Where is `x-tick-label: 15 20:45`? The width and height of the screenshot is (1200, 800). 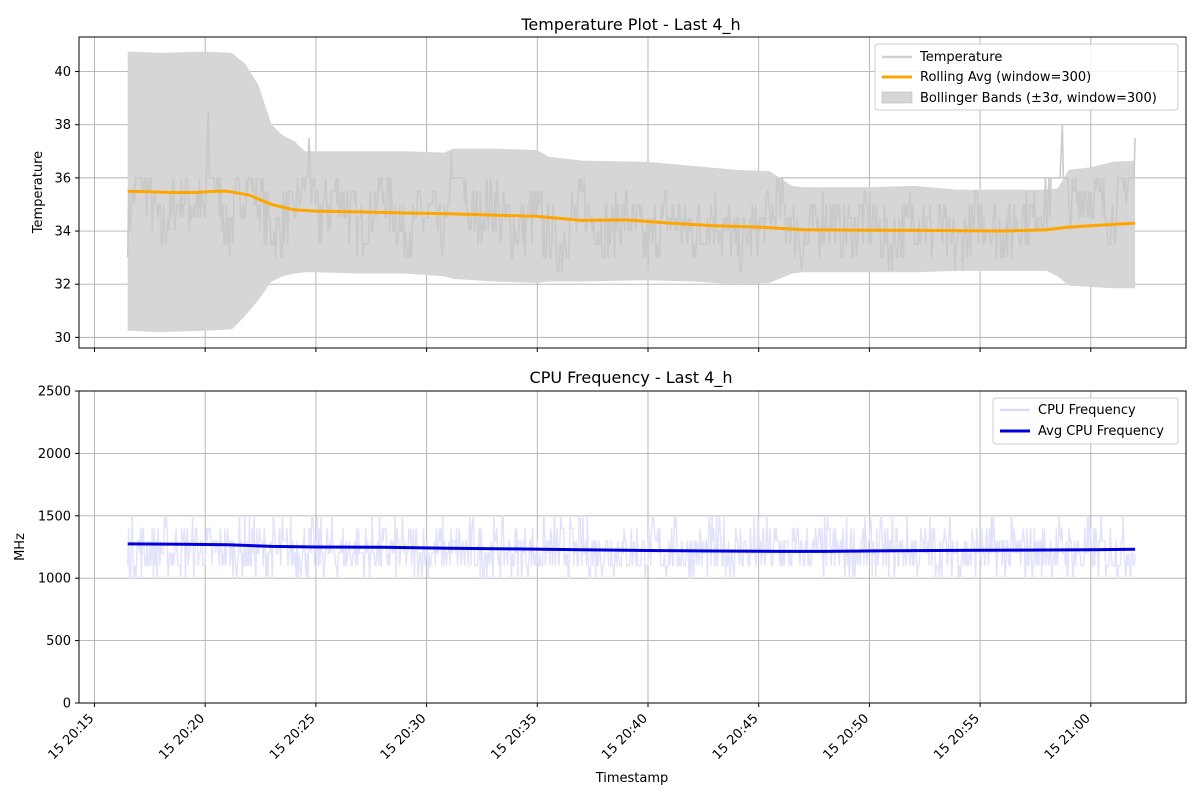 x-tick-label: 15 20:45 is located at coordinates (736, 737).